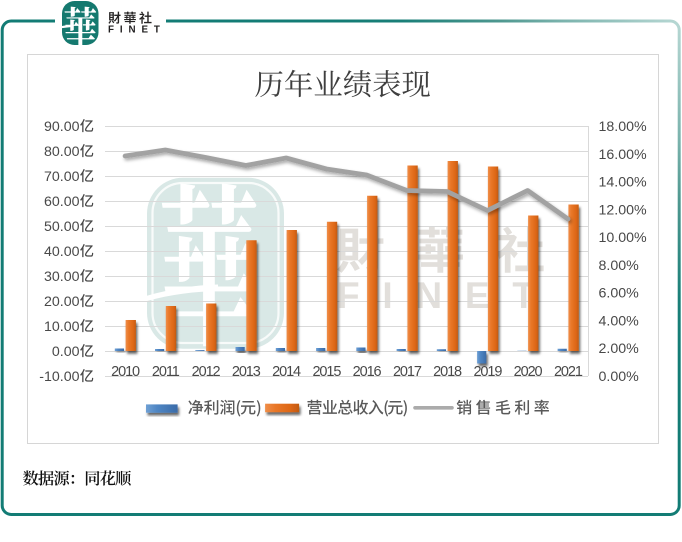  What do you see at coordinates (62, 327) in the screenshot?
I see `svg-text: 10.00` at bounding box center [62, 327].